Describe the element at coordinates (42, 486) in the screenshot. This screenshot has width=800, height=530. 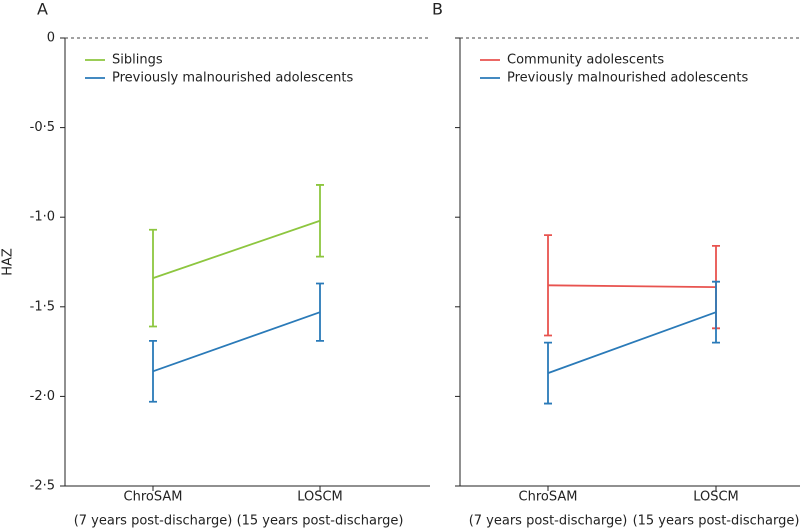
I see `y-tick-label: -2·5` at that location.